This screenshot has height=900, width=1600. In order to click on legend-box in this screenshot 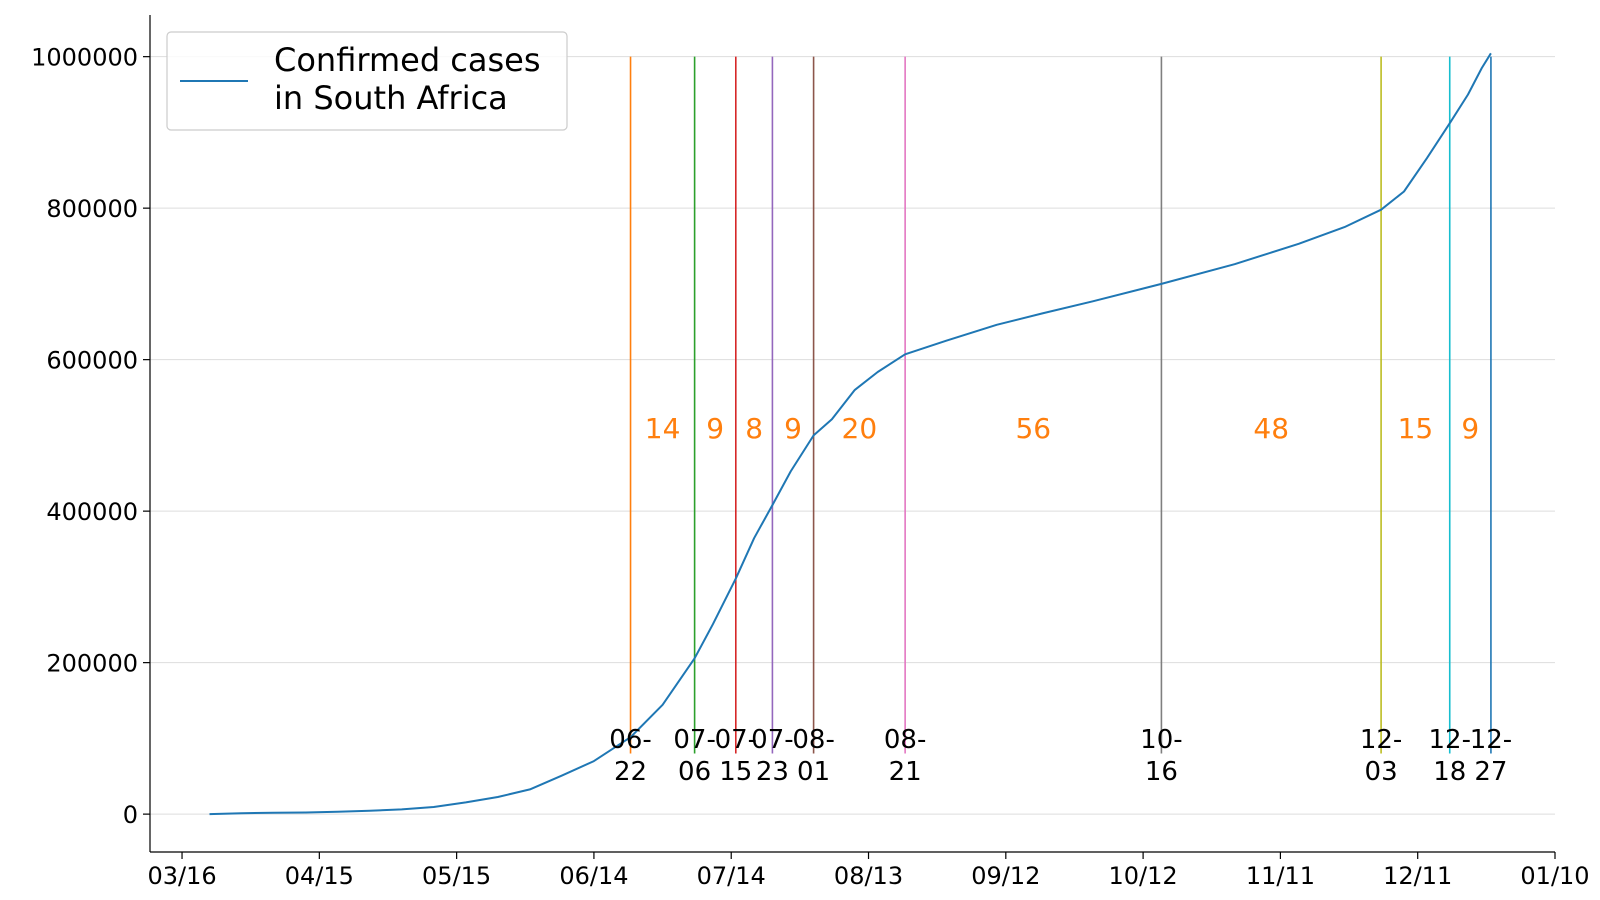, I will do `click(367, 81)`.